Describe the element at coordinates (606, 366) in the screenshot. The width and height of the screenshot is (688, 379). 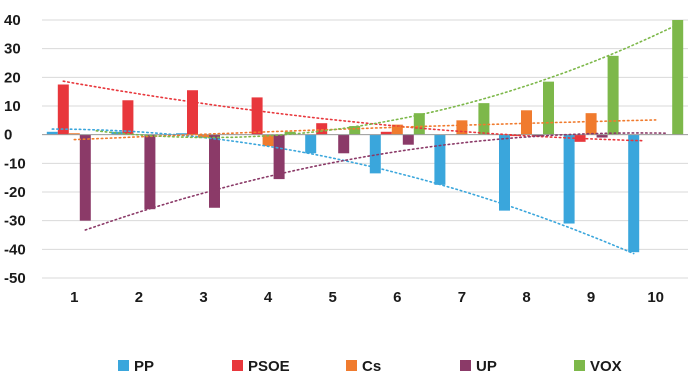
I see `legend-label-vox: VOX` at that location.